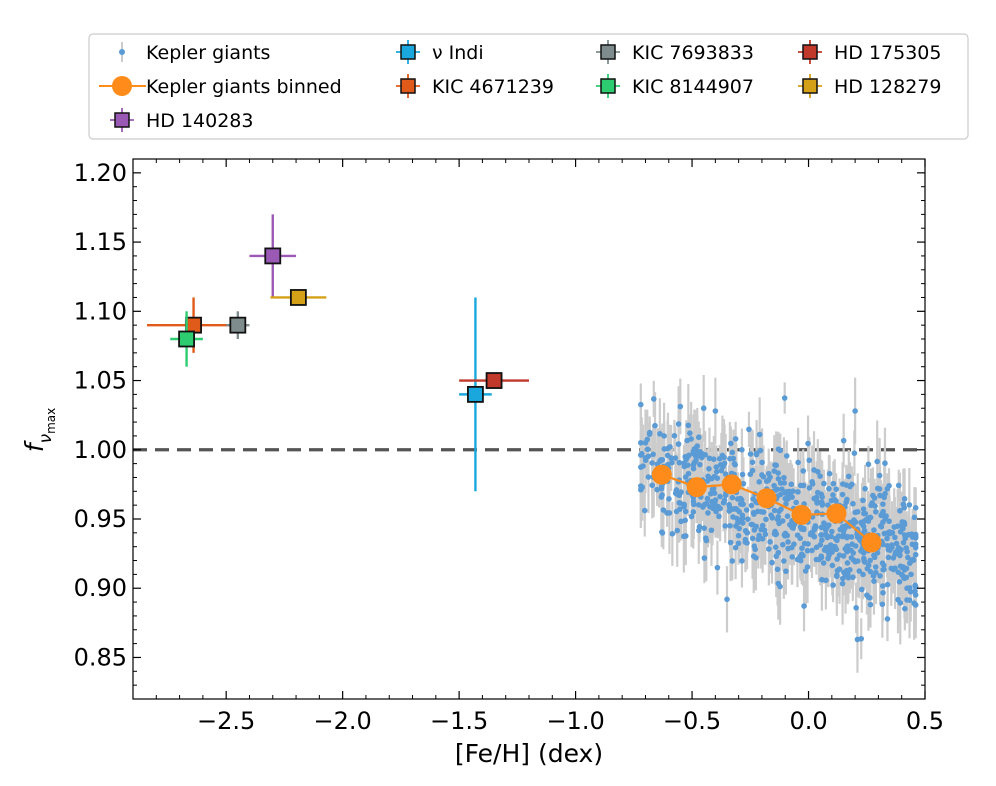 The height and width of the screenshot is (786, 996). Describe the element at coordinates (529, 753) in the screenshot. I see `x-axis-label: [Fe/H] (dex)` at that location.